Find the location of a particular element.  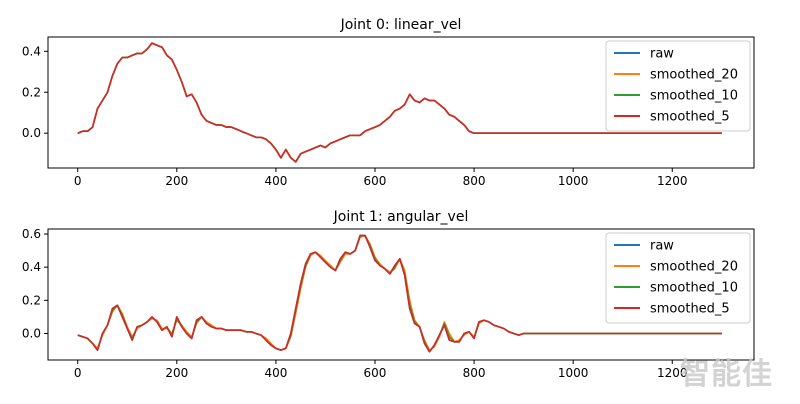

chart-title: Joint 1: angular_vel is located at coordinates (401, 217).